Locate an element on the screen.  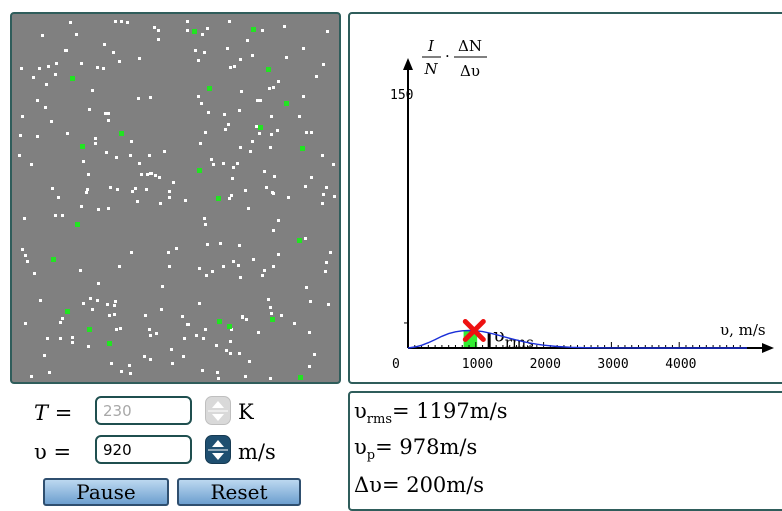
speed-input is located at coordinates (143, 450).